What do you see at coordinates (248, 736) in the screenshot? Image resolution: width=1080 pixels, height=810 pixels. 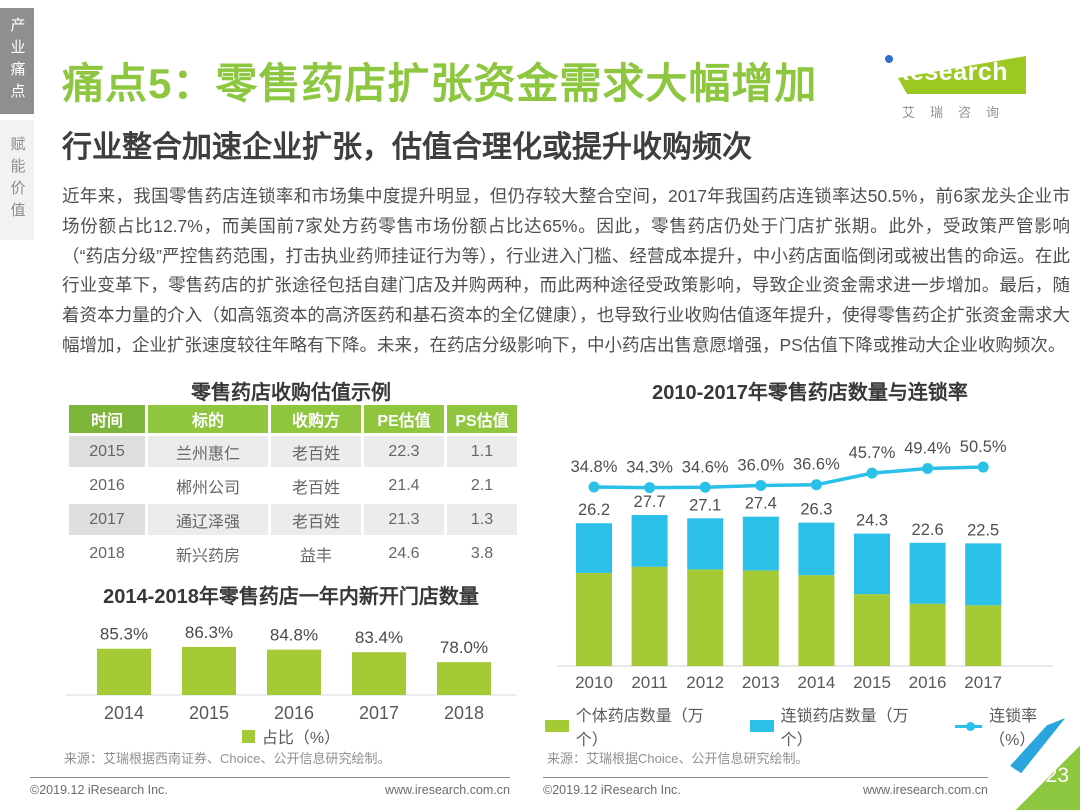 I see `legend-swatch-square-icon` at bounding box center [248, 736].